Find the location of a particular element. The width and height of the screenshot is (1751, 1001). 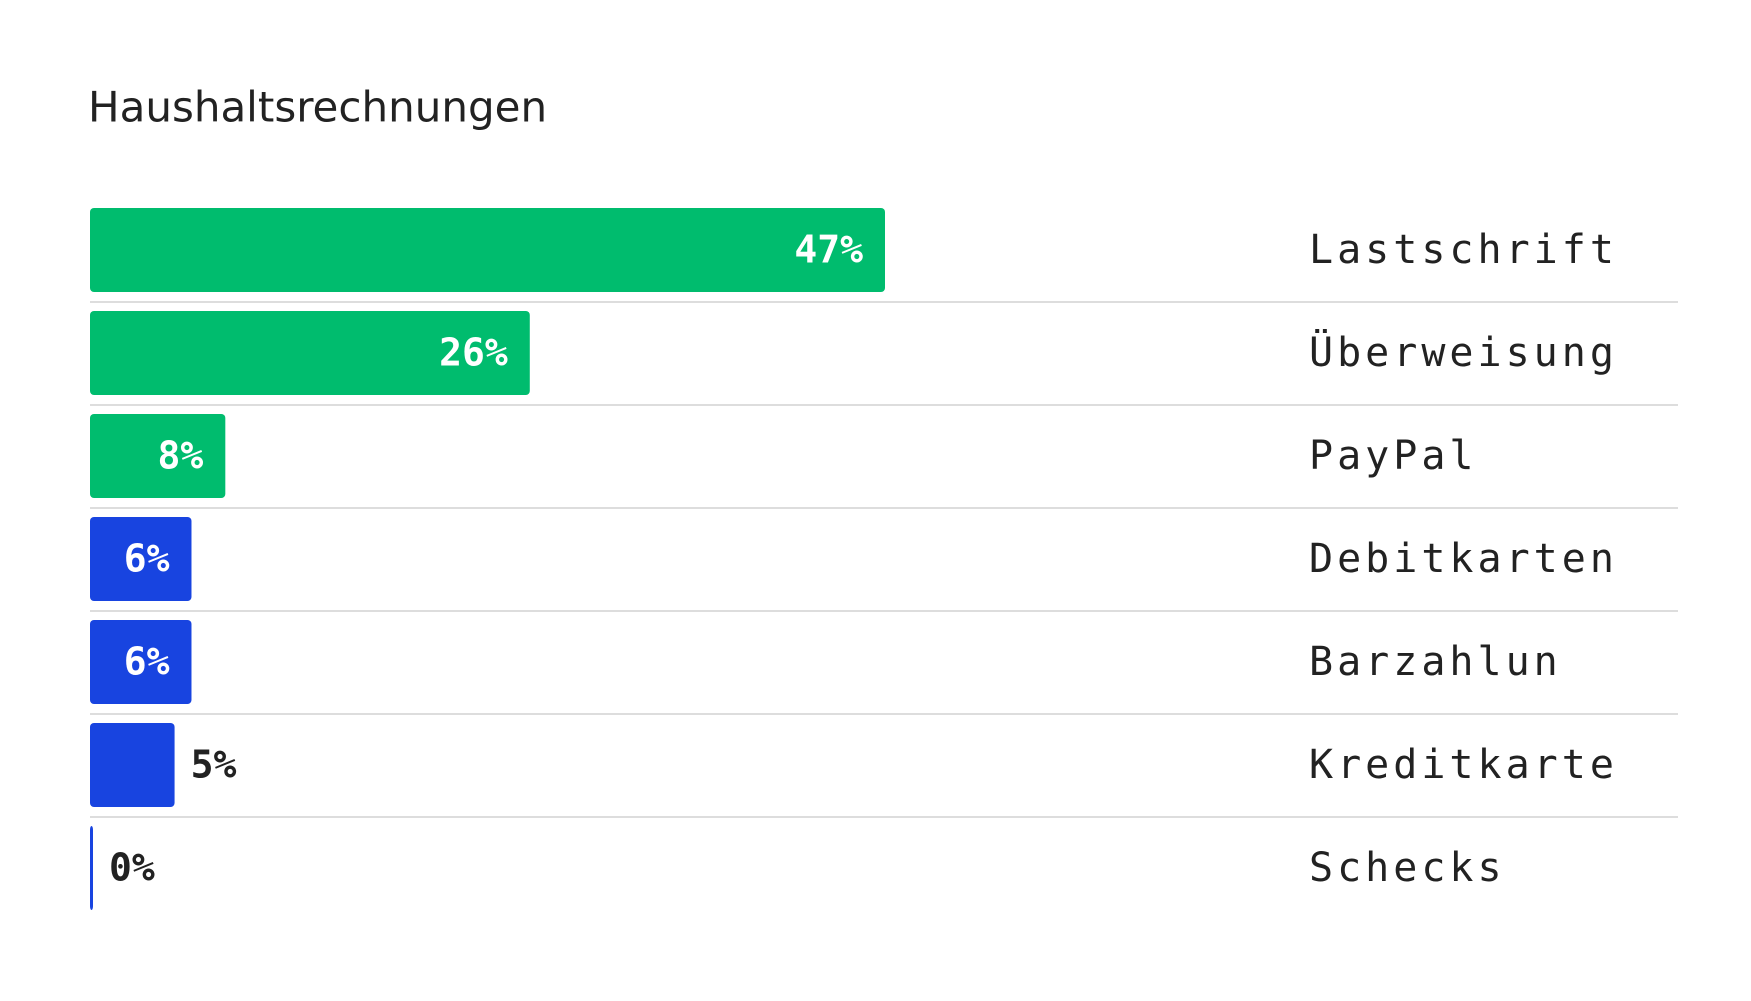

category-label: Schecks is located at coordinates (1407, 868).